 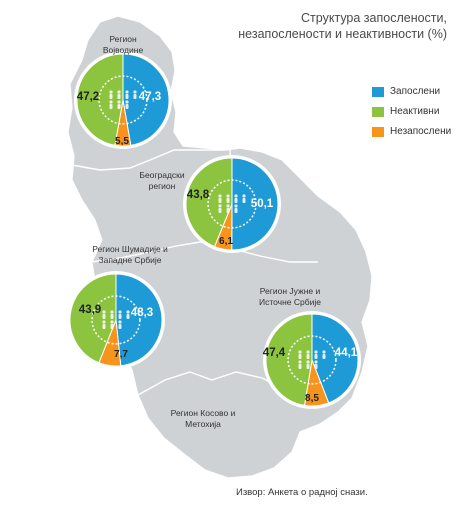 What do you see at coordinates (88, 97) in the screenshot?
I see `value-label-inactive: 47,2` at bounding box center [88, 97].